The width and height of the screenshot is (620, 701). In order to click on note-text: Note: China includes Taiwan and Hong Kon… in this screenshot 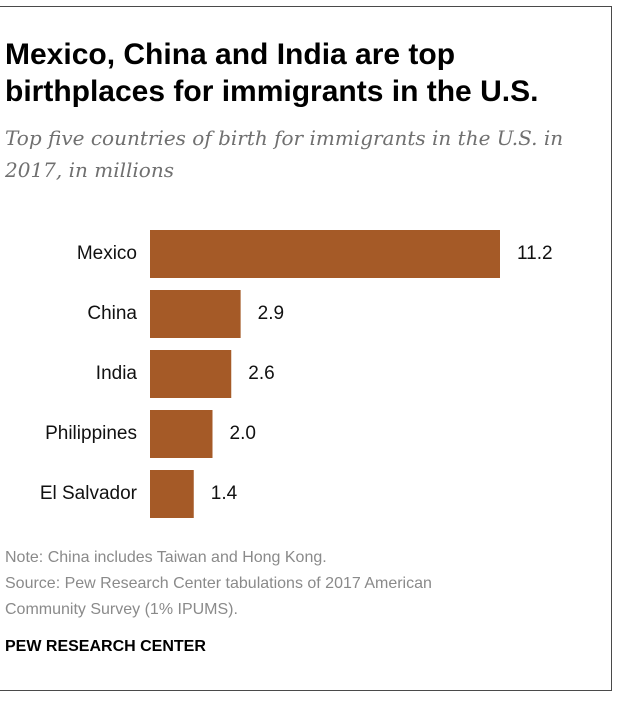, I will do `click(166, 557)`.